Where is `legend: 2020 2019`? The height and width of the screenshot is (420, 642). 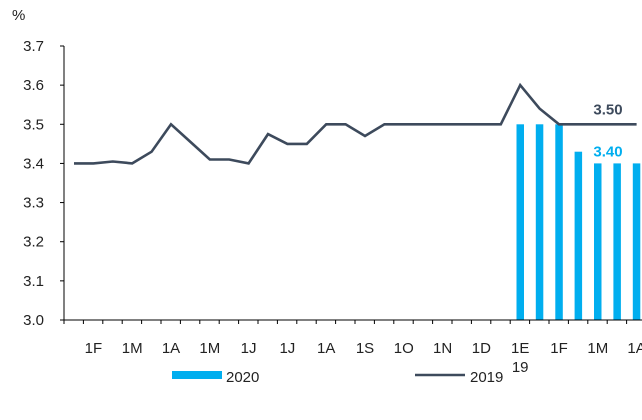
legend: 2020 2019 is located at coordinates (337, 377).